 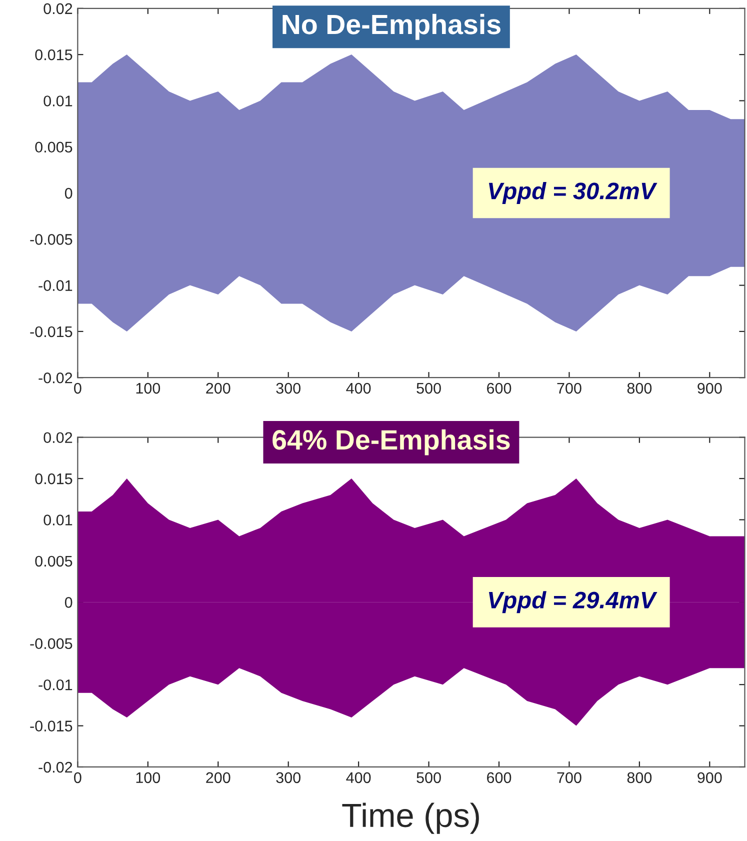 I want to click on annotation: Vppd = 29.4mV, so click(x=573, y=602).